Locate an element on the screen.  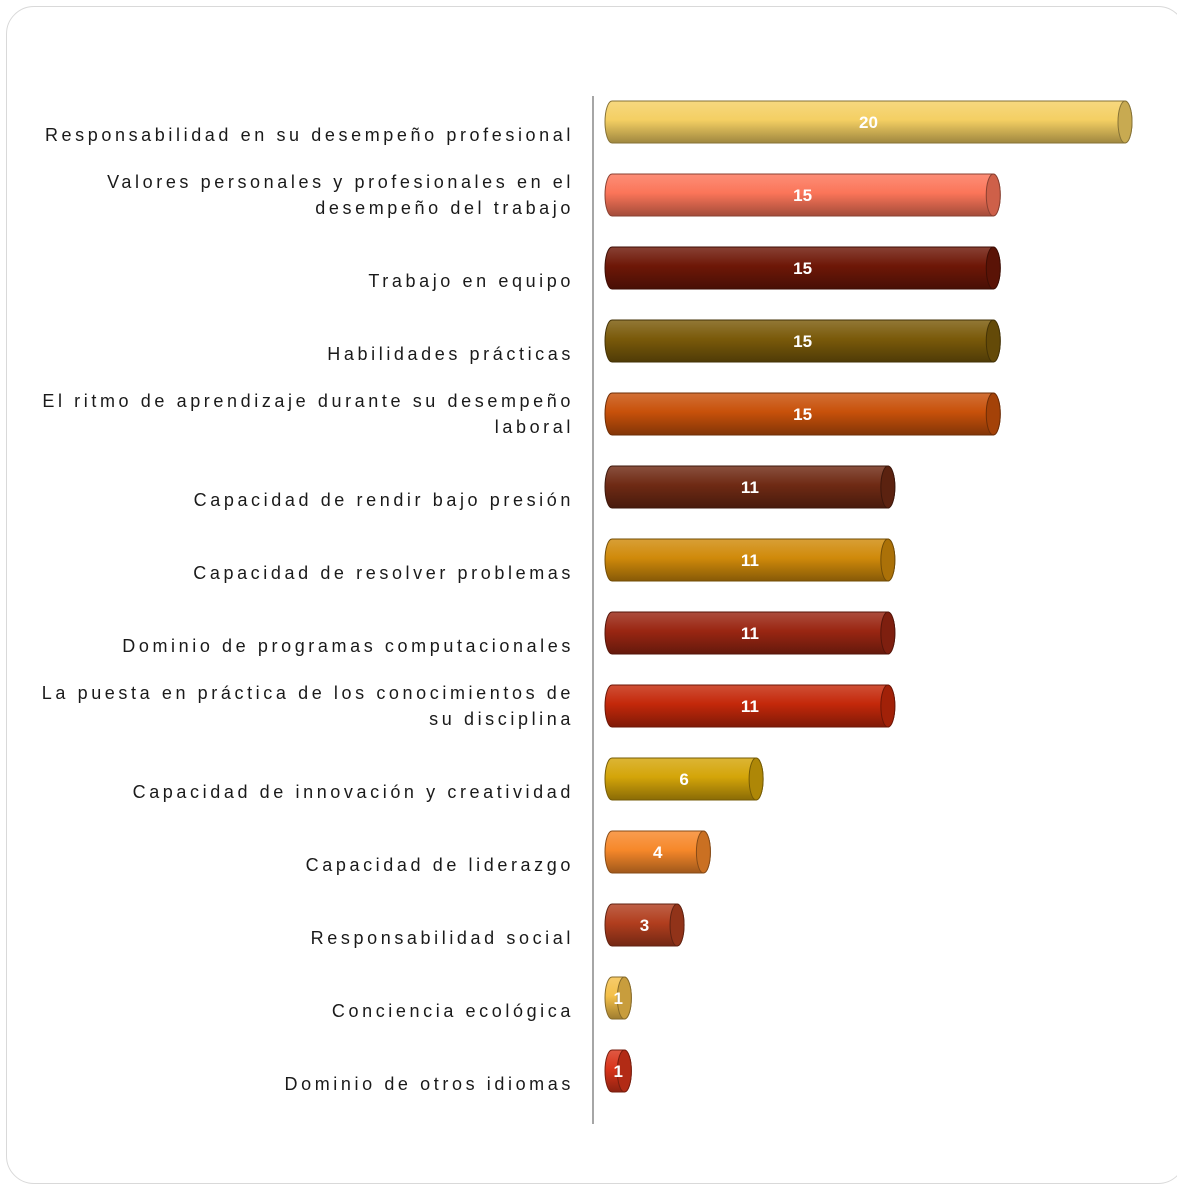
bar: 4 is located at coordinates (657, 852).